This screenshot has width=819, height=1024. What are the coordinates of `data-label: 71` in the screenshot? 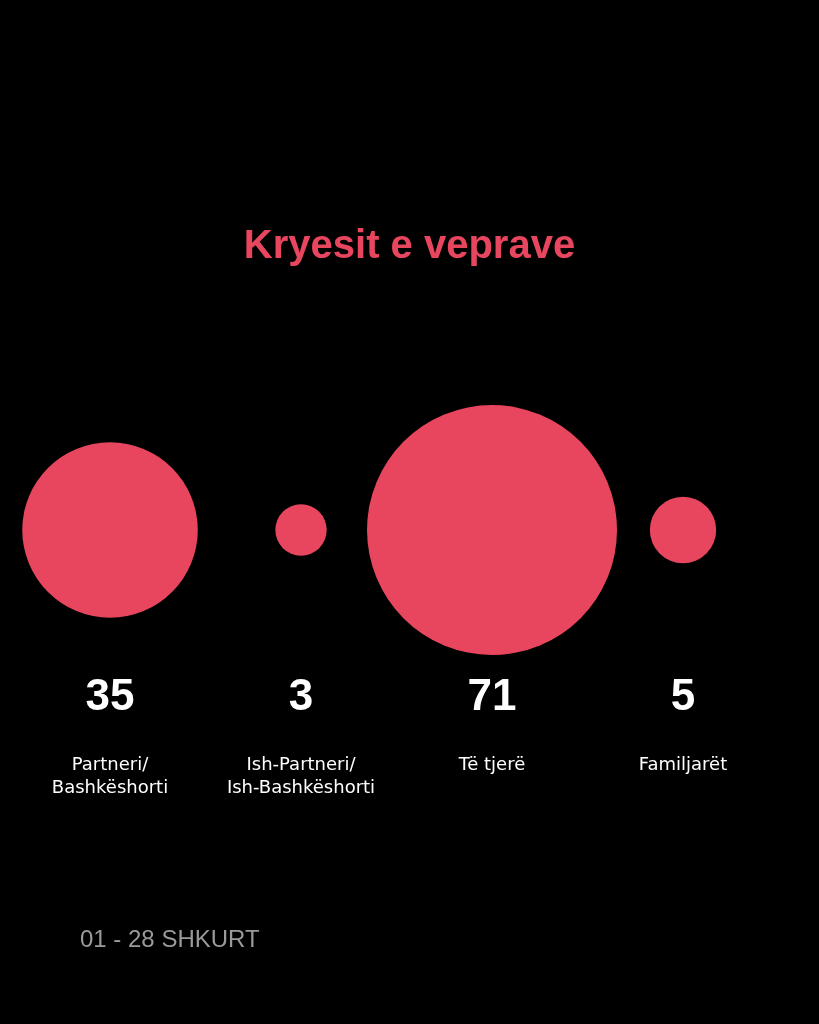 It's located at (492, 694).